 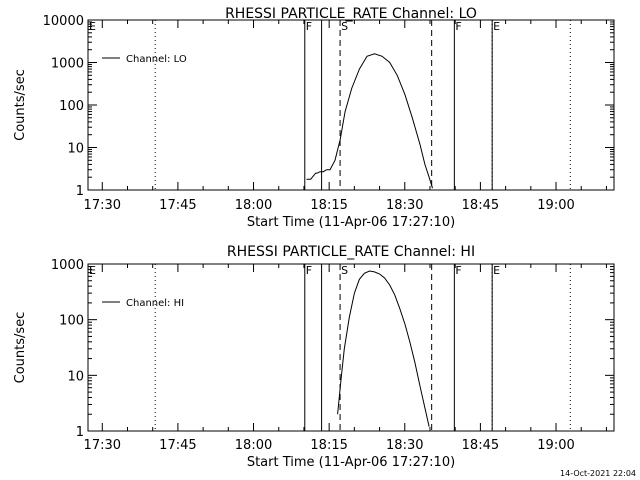 I want to click on chart-title: RHESSI PARTICLE_RATE Channel: LO, so click(x=351, y=14).